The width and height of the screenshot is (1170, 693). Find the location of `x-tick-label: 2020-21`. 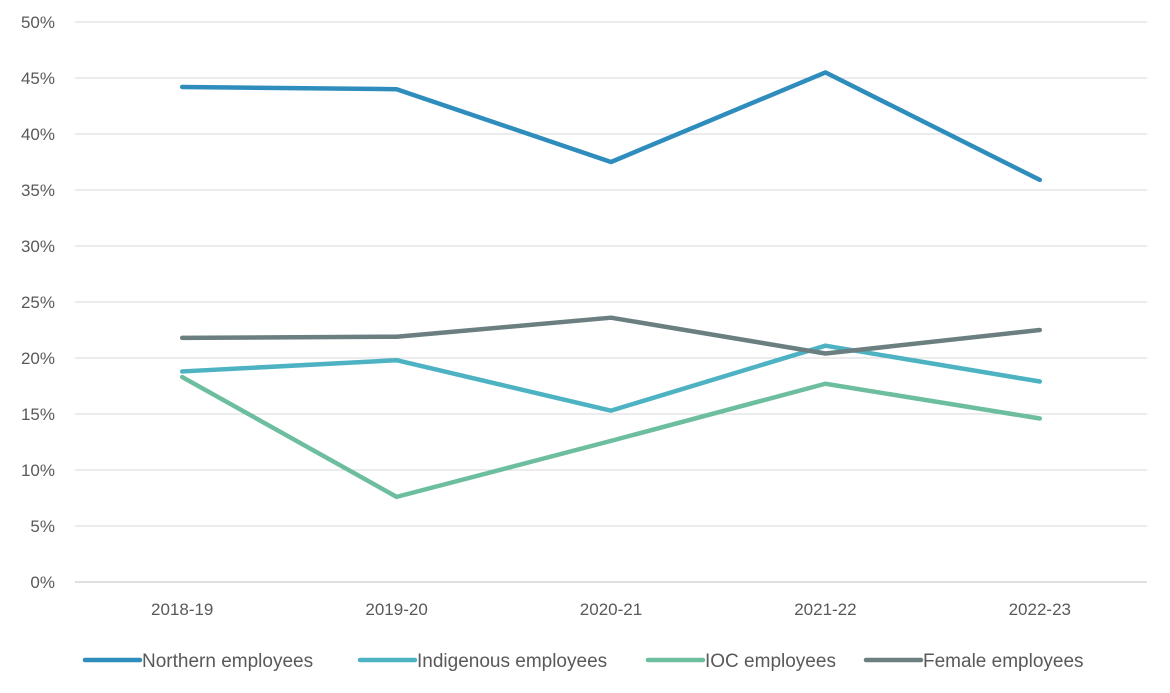

x-tick-label: 2020-21 is located at coordinates (611, 609).